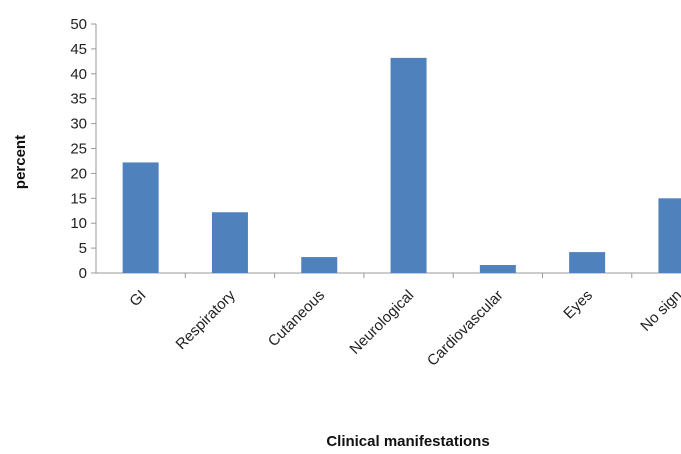 Image resolution: width=681 pixels, height=454 pixels. What do you see at coordinates (137, 298) in the screenshot?
I see `x-category-label: GI` at bounding box center [137, 298].